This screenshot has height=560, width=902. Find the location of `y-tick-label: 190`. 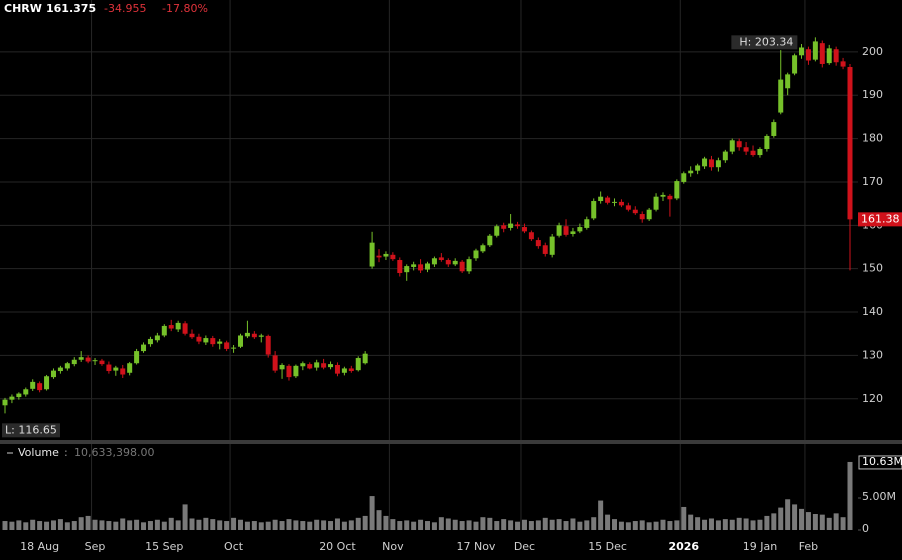

y-tick-label: 190 is located at coordinates (872, 94).